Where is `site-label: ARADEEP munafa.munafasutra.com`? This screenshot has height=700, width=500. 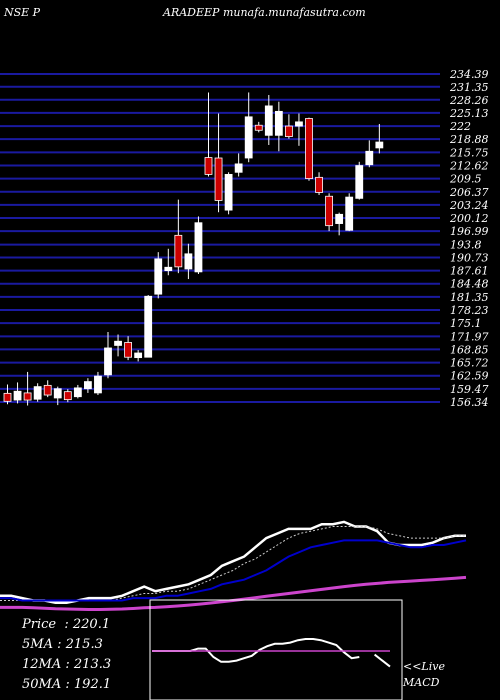 site-label: ARADEEP munafa.munafasutra.com is located at coordinates (264, 12).